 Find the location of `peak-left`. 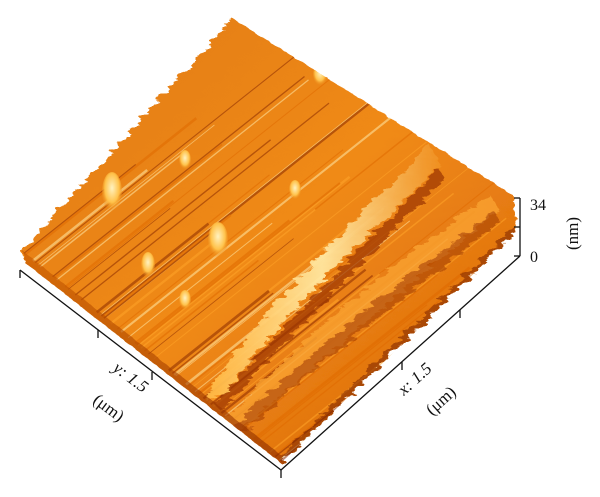

peak-left is located at coordinates (112, 192).